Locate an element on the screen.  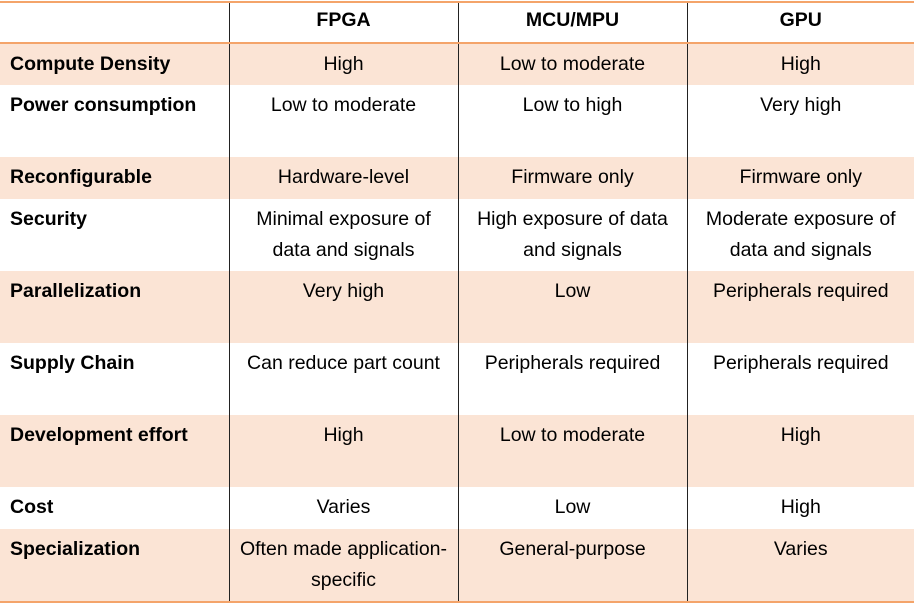
row-label: Parallelization is located at coordinates (114, 307).